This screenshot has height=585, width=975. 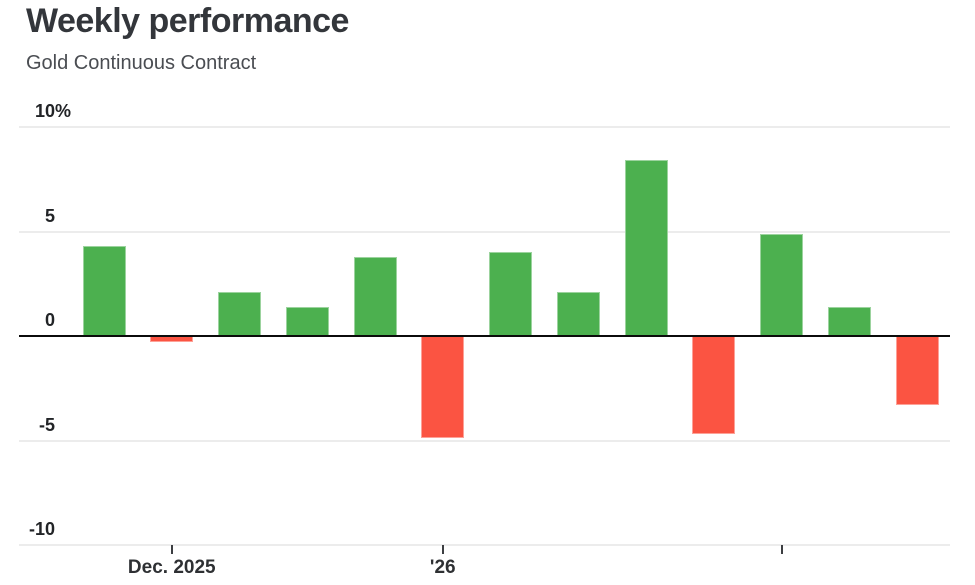 What do you see at coordinates (714, 385) in the screenshot?
I see `bar-week-10-loss` at bounding box center [714, 385].